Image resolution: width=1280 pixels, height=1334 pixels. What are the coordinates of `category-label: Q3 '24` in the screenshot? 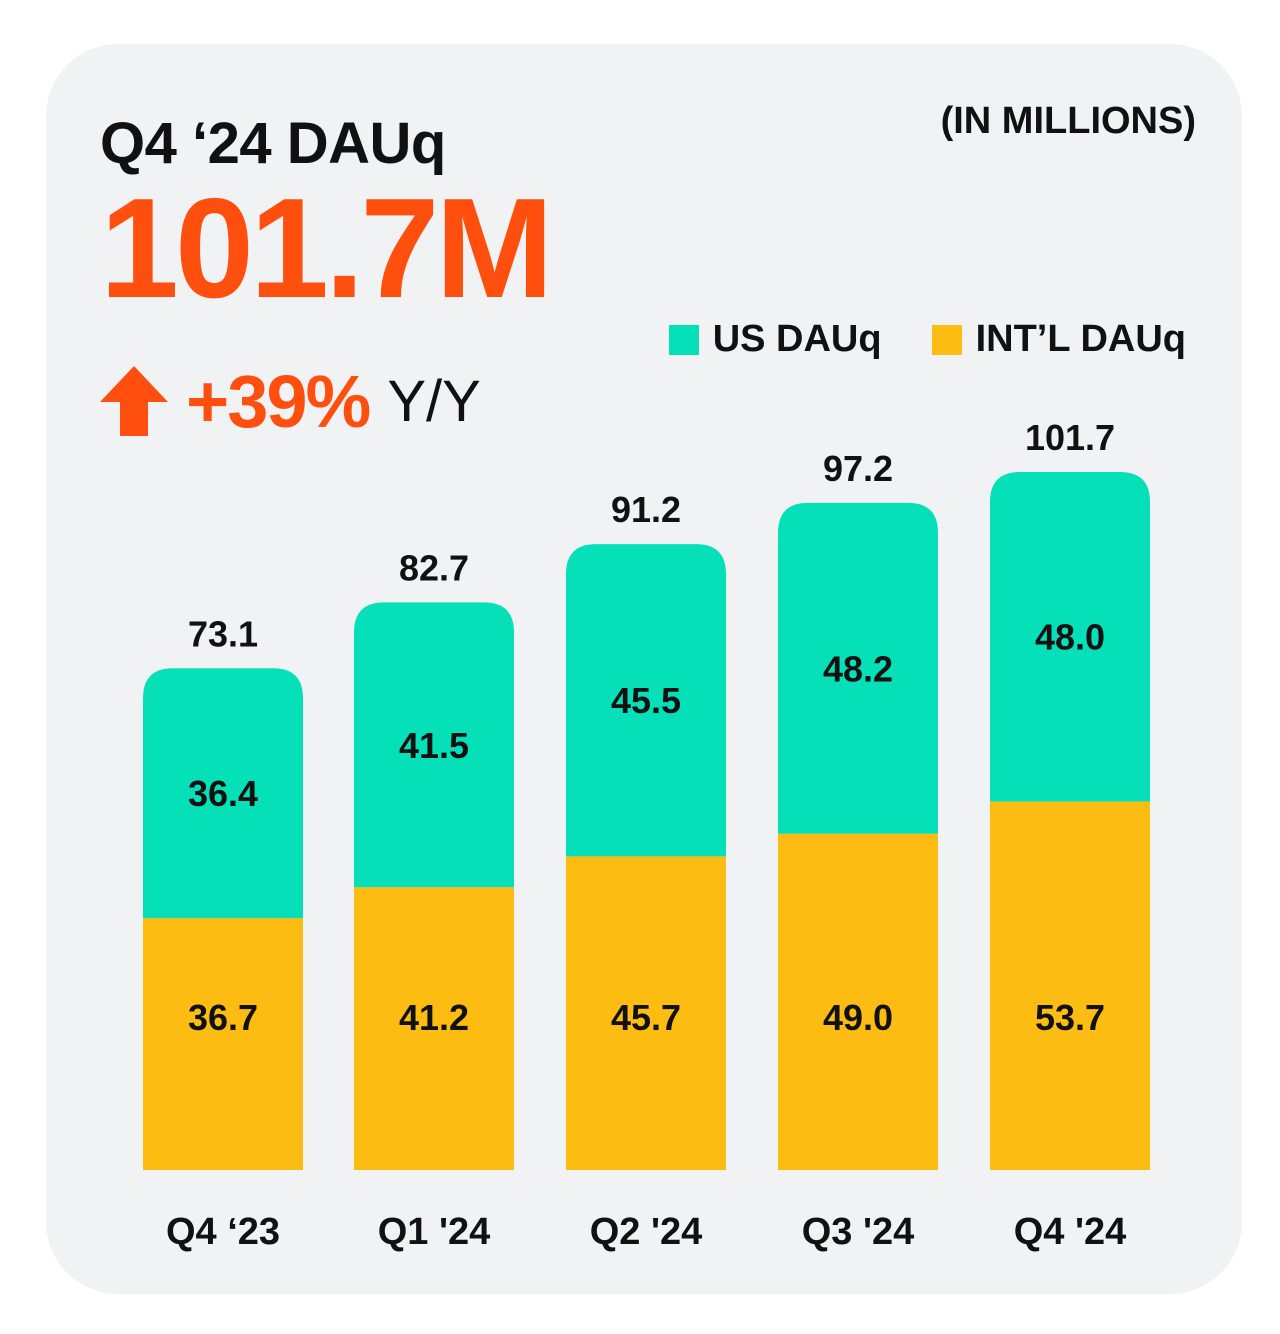 It's located at (858, 1232).